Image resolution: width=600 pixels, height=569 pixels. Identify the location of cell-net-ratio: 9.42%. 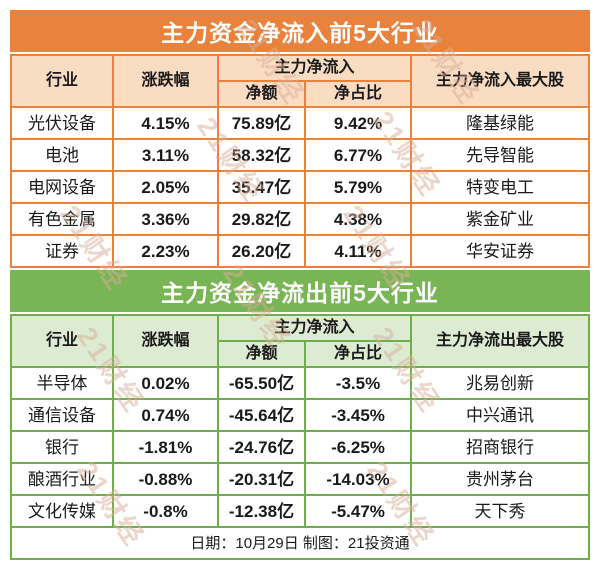
(358, 123).